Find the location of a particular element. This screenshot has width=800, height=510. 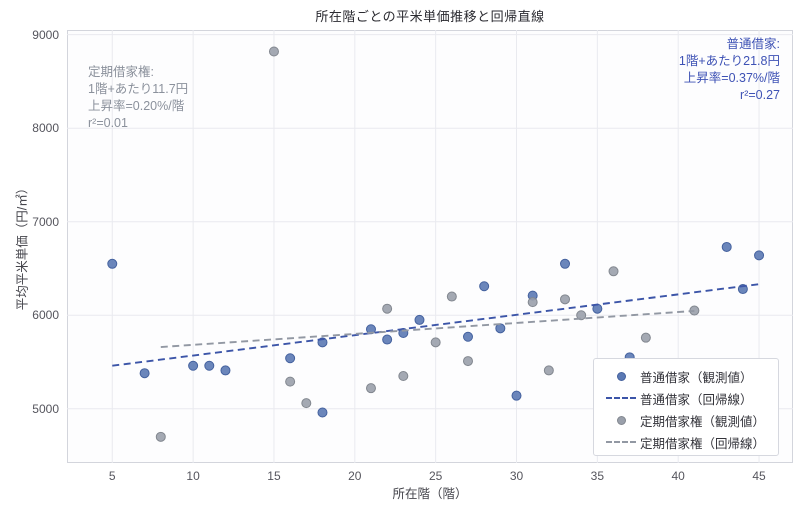

x-tick-label: 30 is located at coordinates (516, 476).